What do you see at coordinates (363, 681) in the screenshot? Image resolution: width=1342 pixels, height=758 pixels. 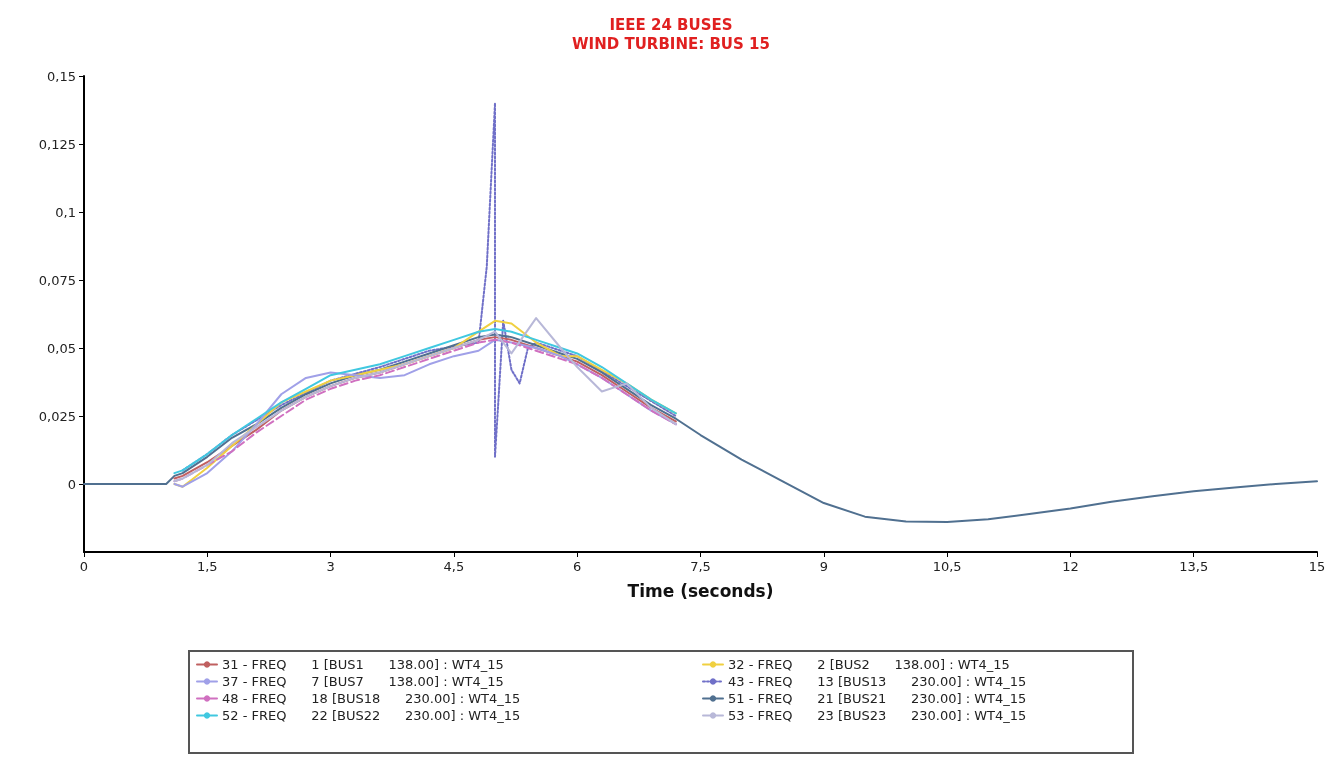 I see `legend-label: 37 - FREQ 7 [BUS7 138.00] : WT4_15` at bounding box center [363, 681].